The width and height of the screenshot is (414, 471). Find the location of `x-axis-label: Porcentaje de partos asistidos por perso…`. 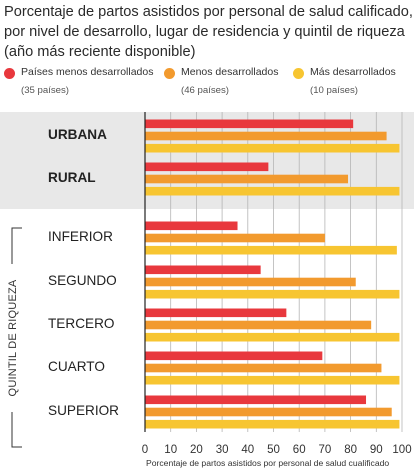

x-axis-label: Porcentaje de partos asistidos por perso… is located at coordinates (268, 463).